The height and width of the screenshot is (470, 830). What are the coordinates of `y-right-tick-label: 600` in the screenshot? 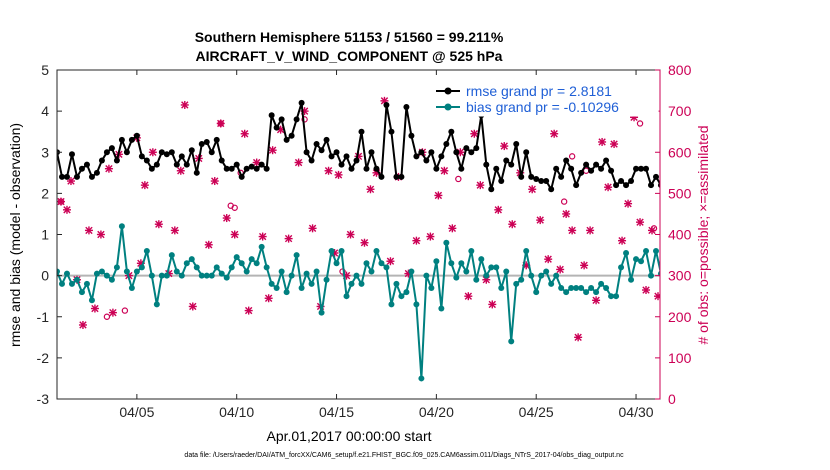 It's located at (680, 152).